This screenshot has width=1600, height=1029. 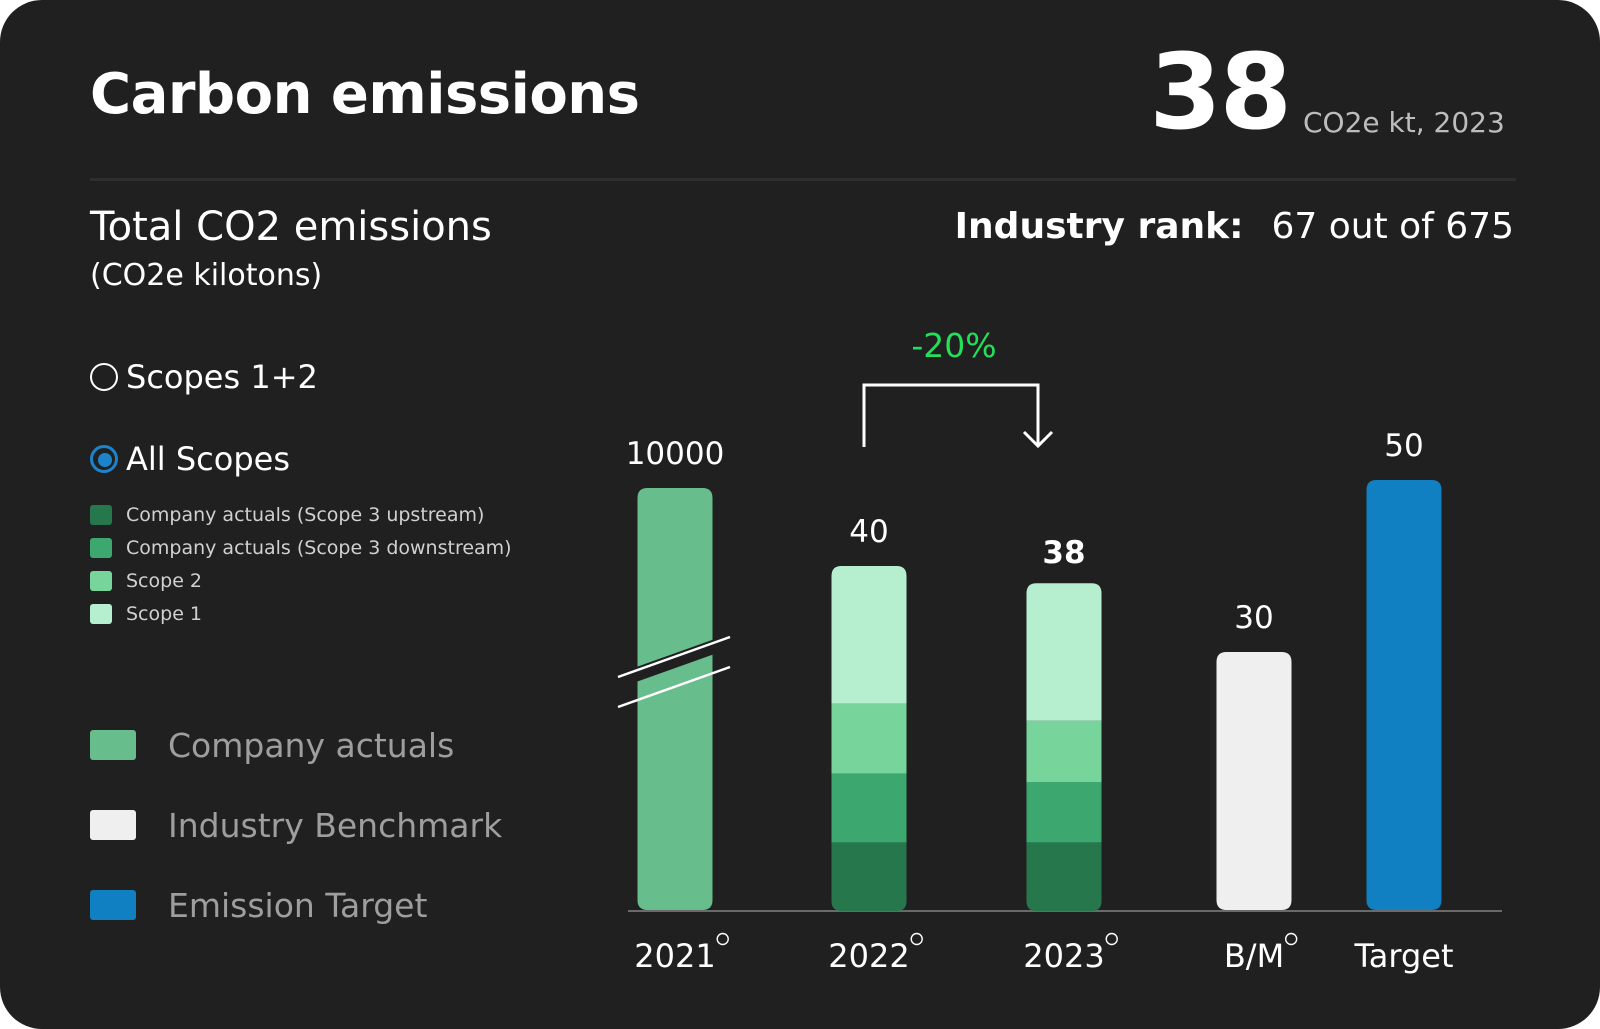 I want to click on legend-item-scope3-downstream: Company actuals (Scope 3 downstream), so click(x=301, y=547).